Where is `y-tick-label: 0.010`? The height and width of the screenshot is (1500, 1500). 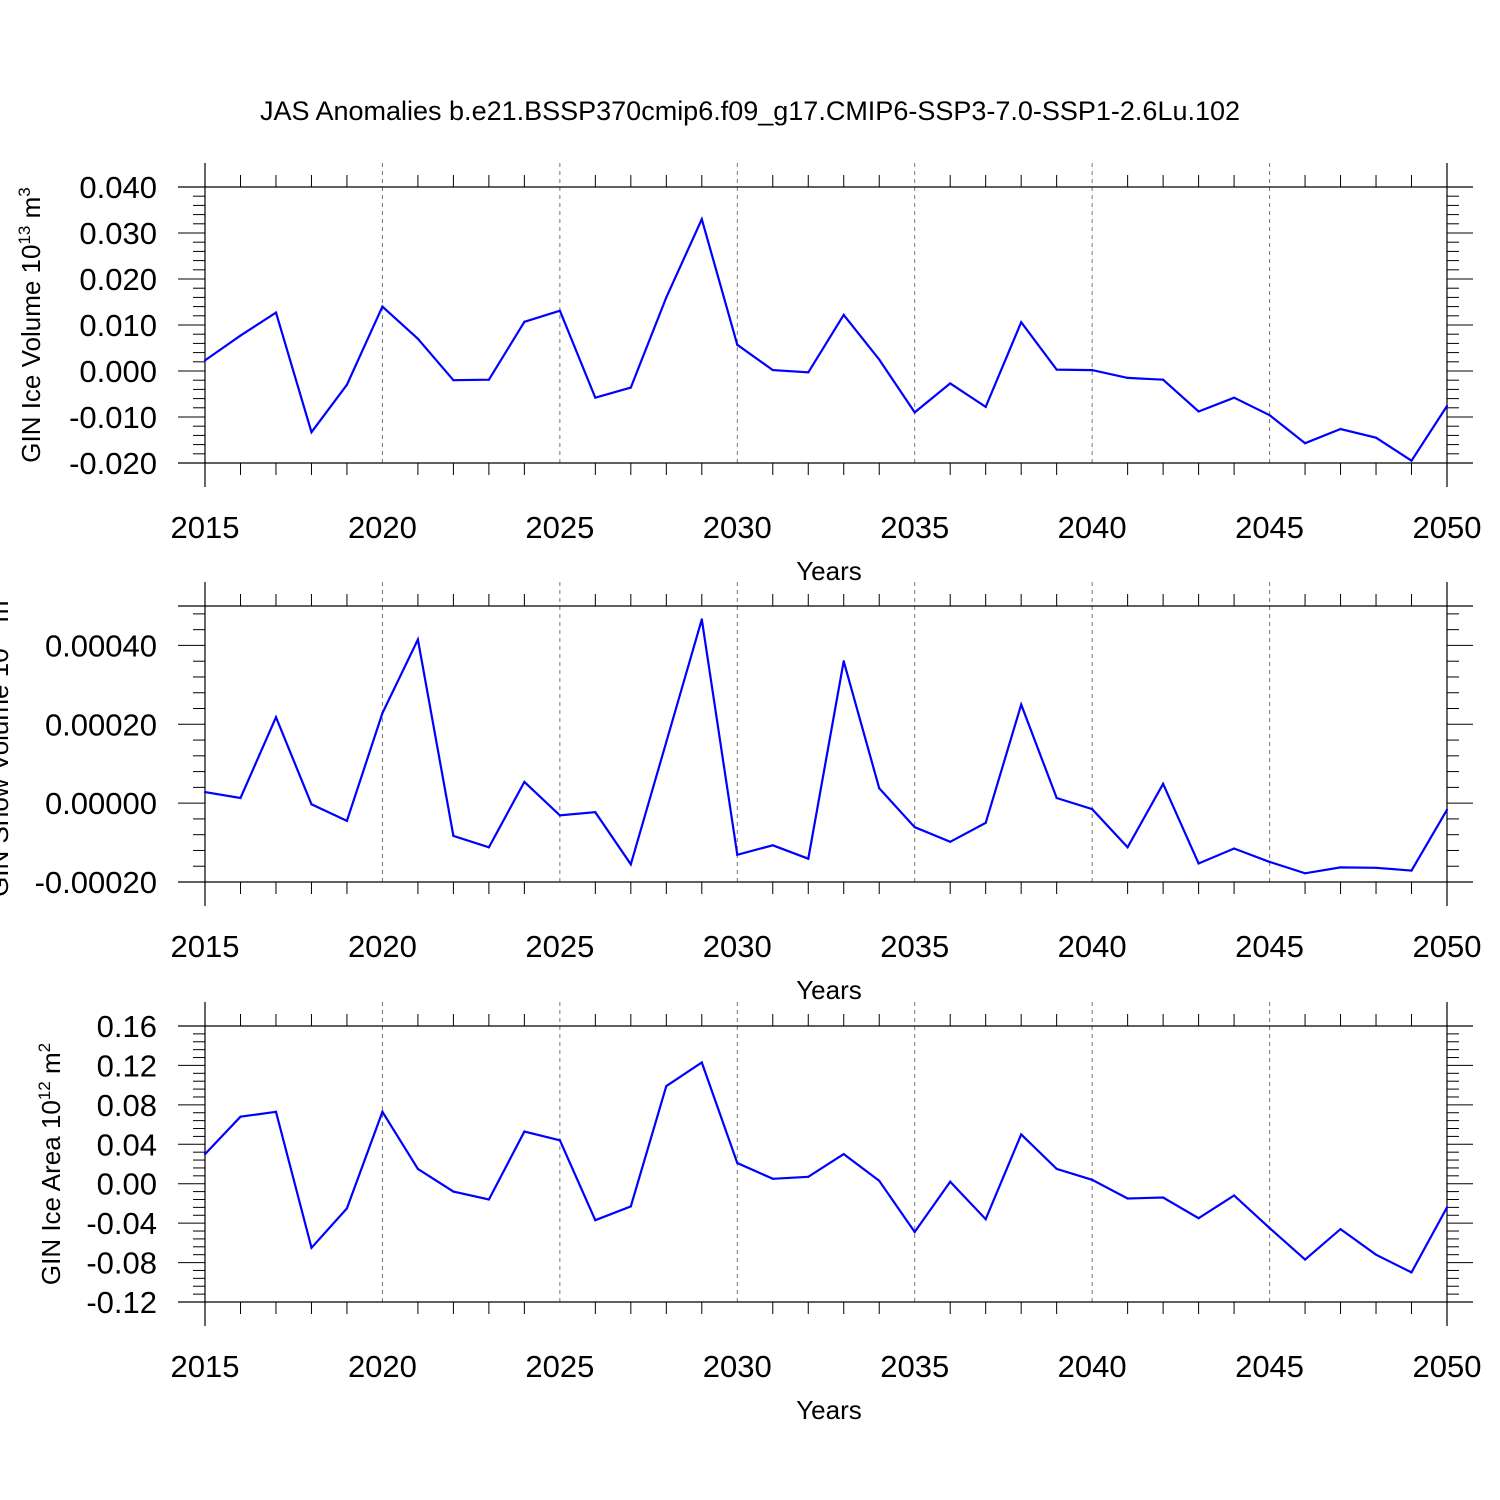 y-tick-label: 0.010 is located at coordinates (118, 325).